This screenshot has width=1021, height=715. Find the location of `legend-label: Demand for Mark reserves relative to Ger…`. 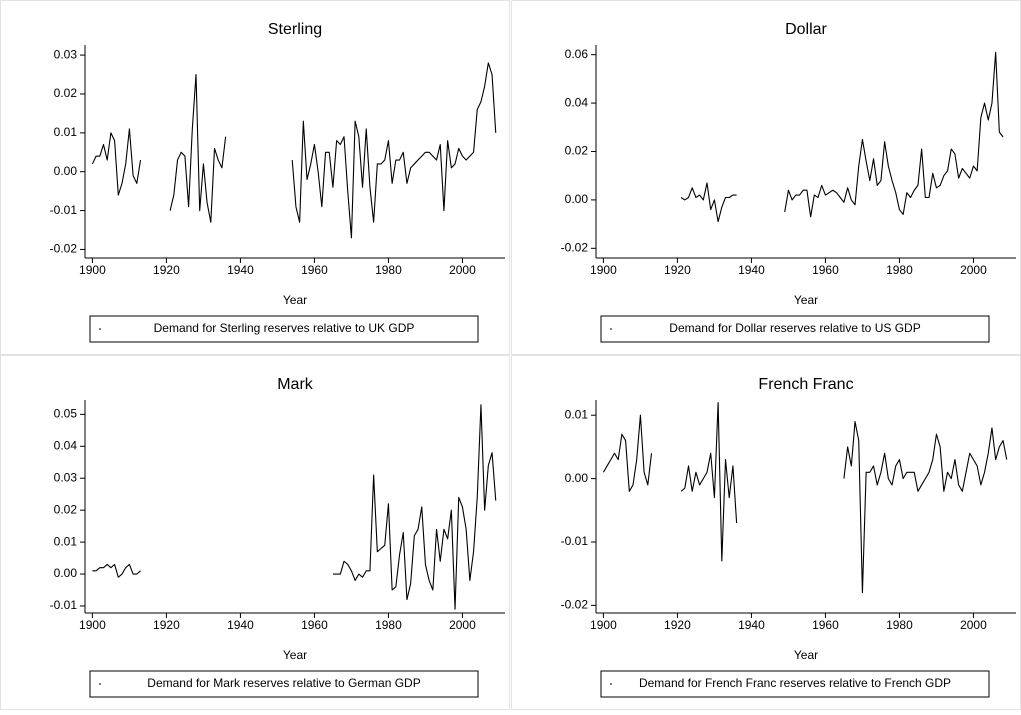

legend-label: Demand for Mark reserves relative to Ger… is located at coordinates (283, 683).